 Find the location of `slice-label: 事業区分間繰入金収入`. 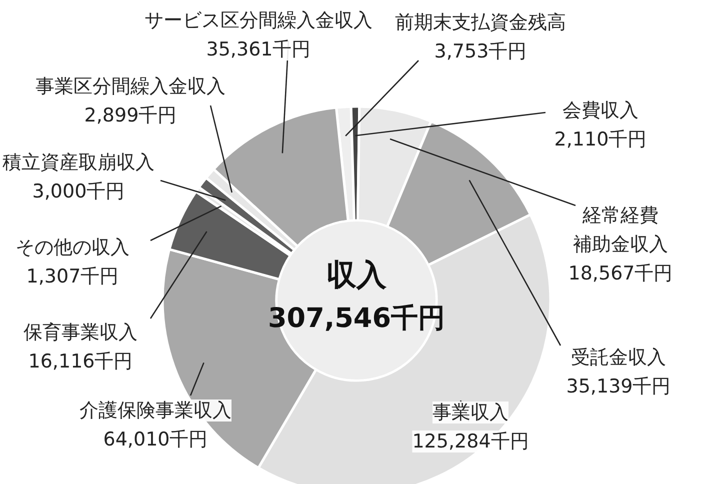

slice-label: 事業区分間繰入金収入 is located at coordinates (131, 87).